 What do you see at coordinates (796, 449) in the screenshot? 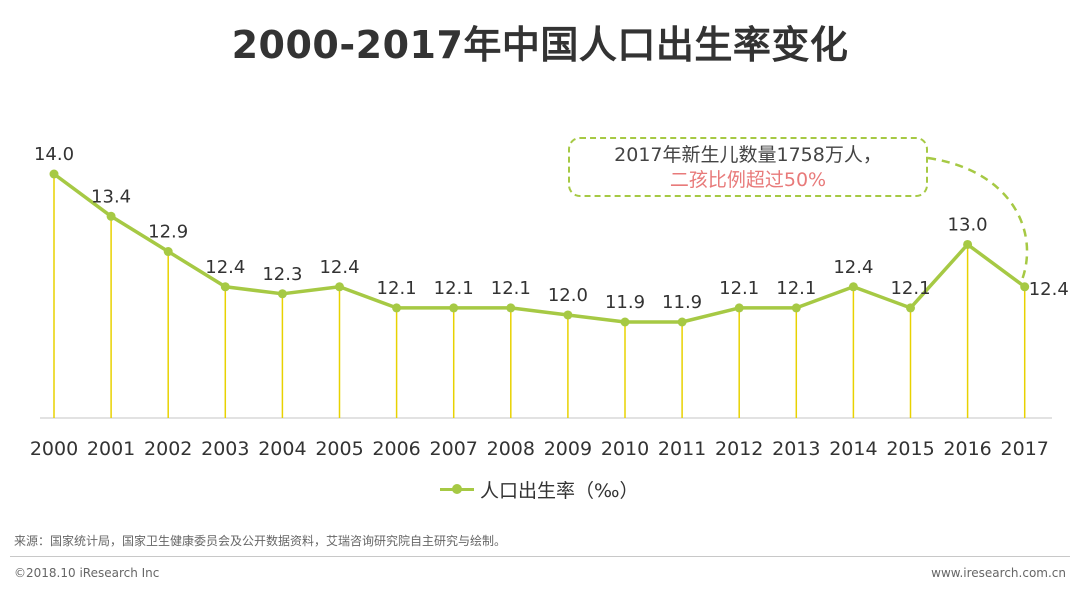
I see `x-tick-label: 2013` at bounding box center [796, 449].